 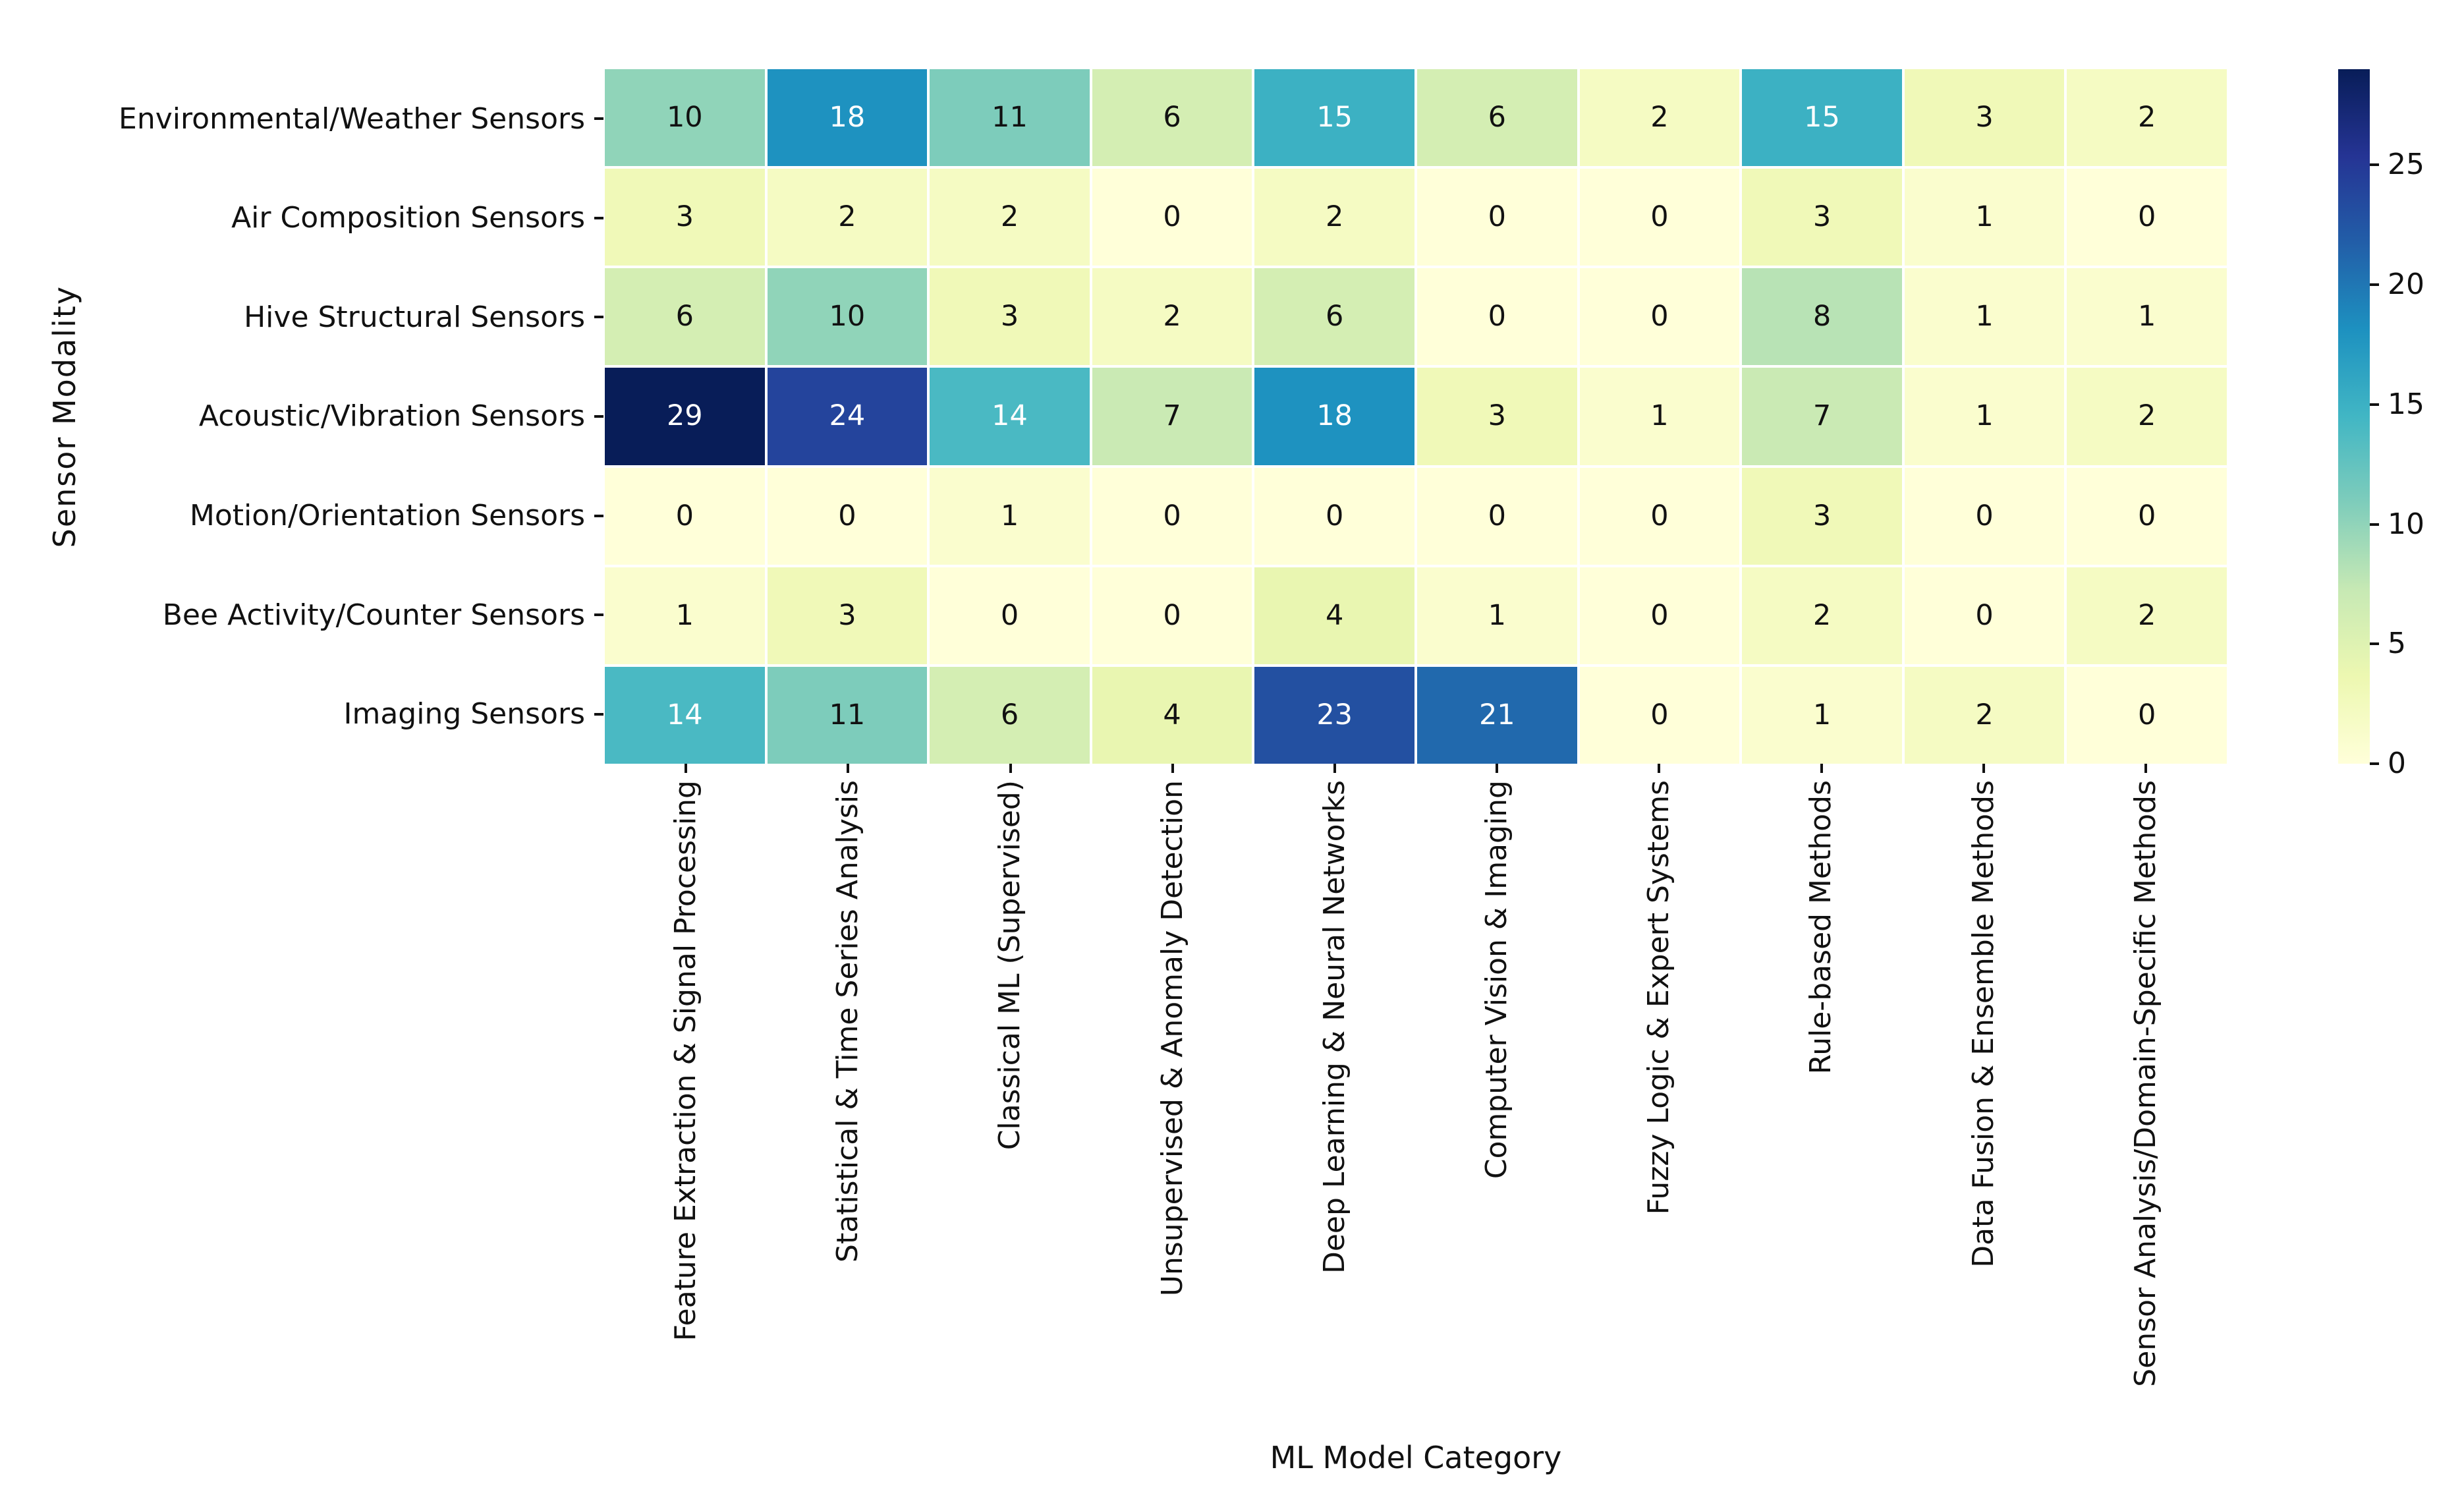 I want to click on column-label-holder: Statistical & Time Series Analysis, so click(x=848, y=1109).